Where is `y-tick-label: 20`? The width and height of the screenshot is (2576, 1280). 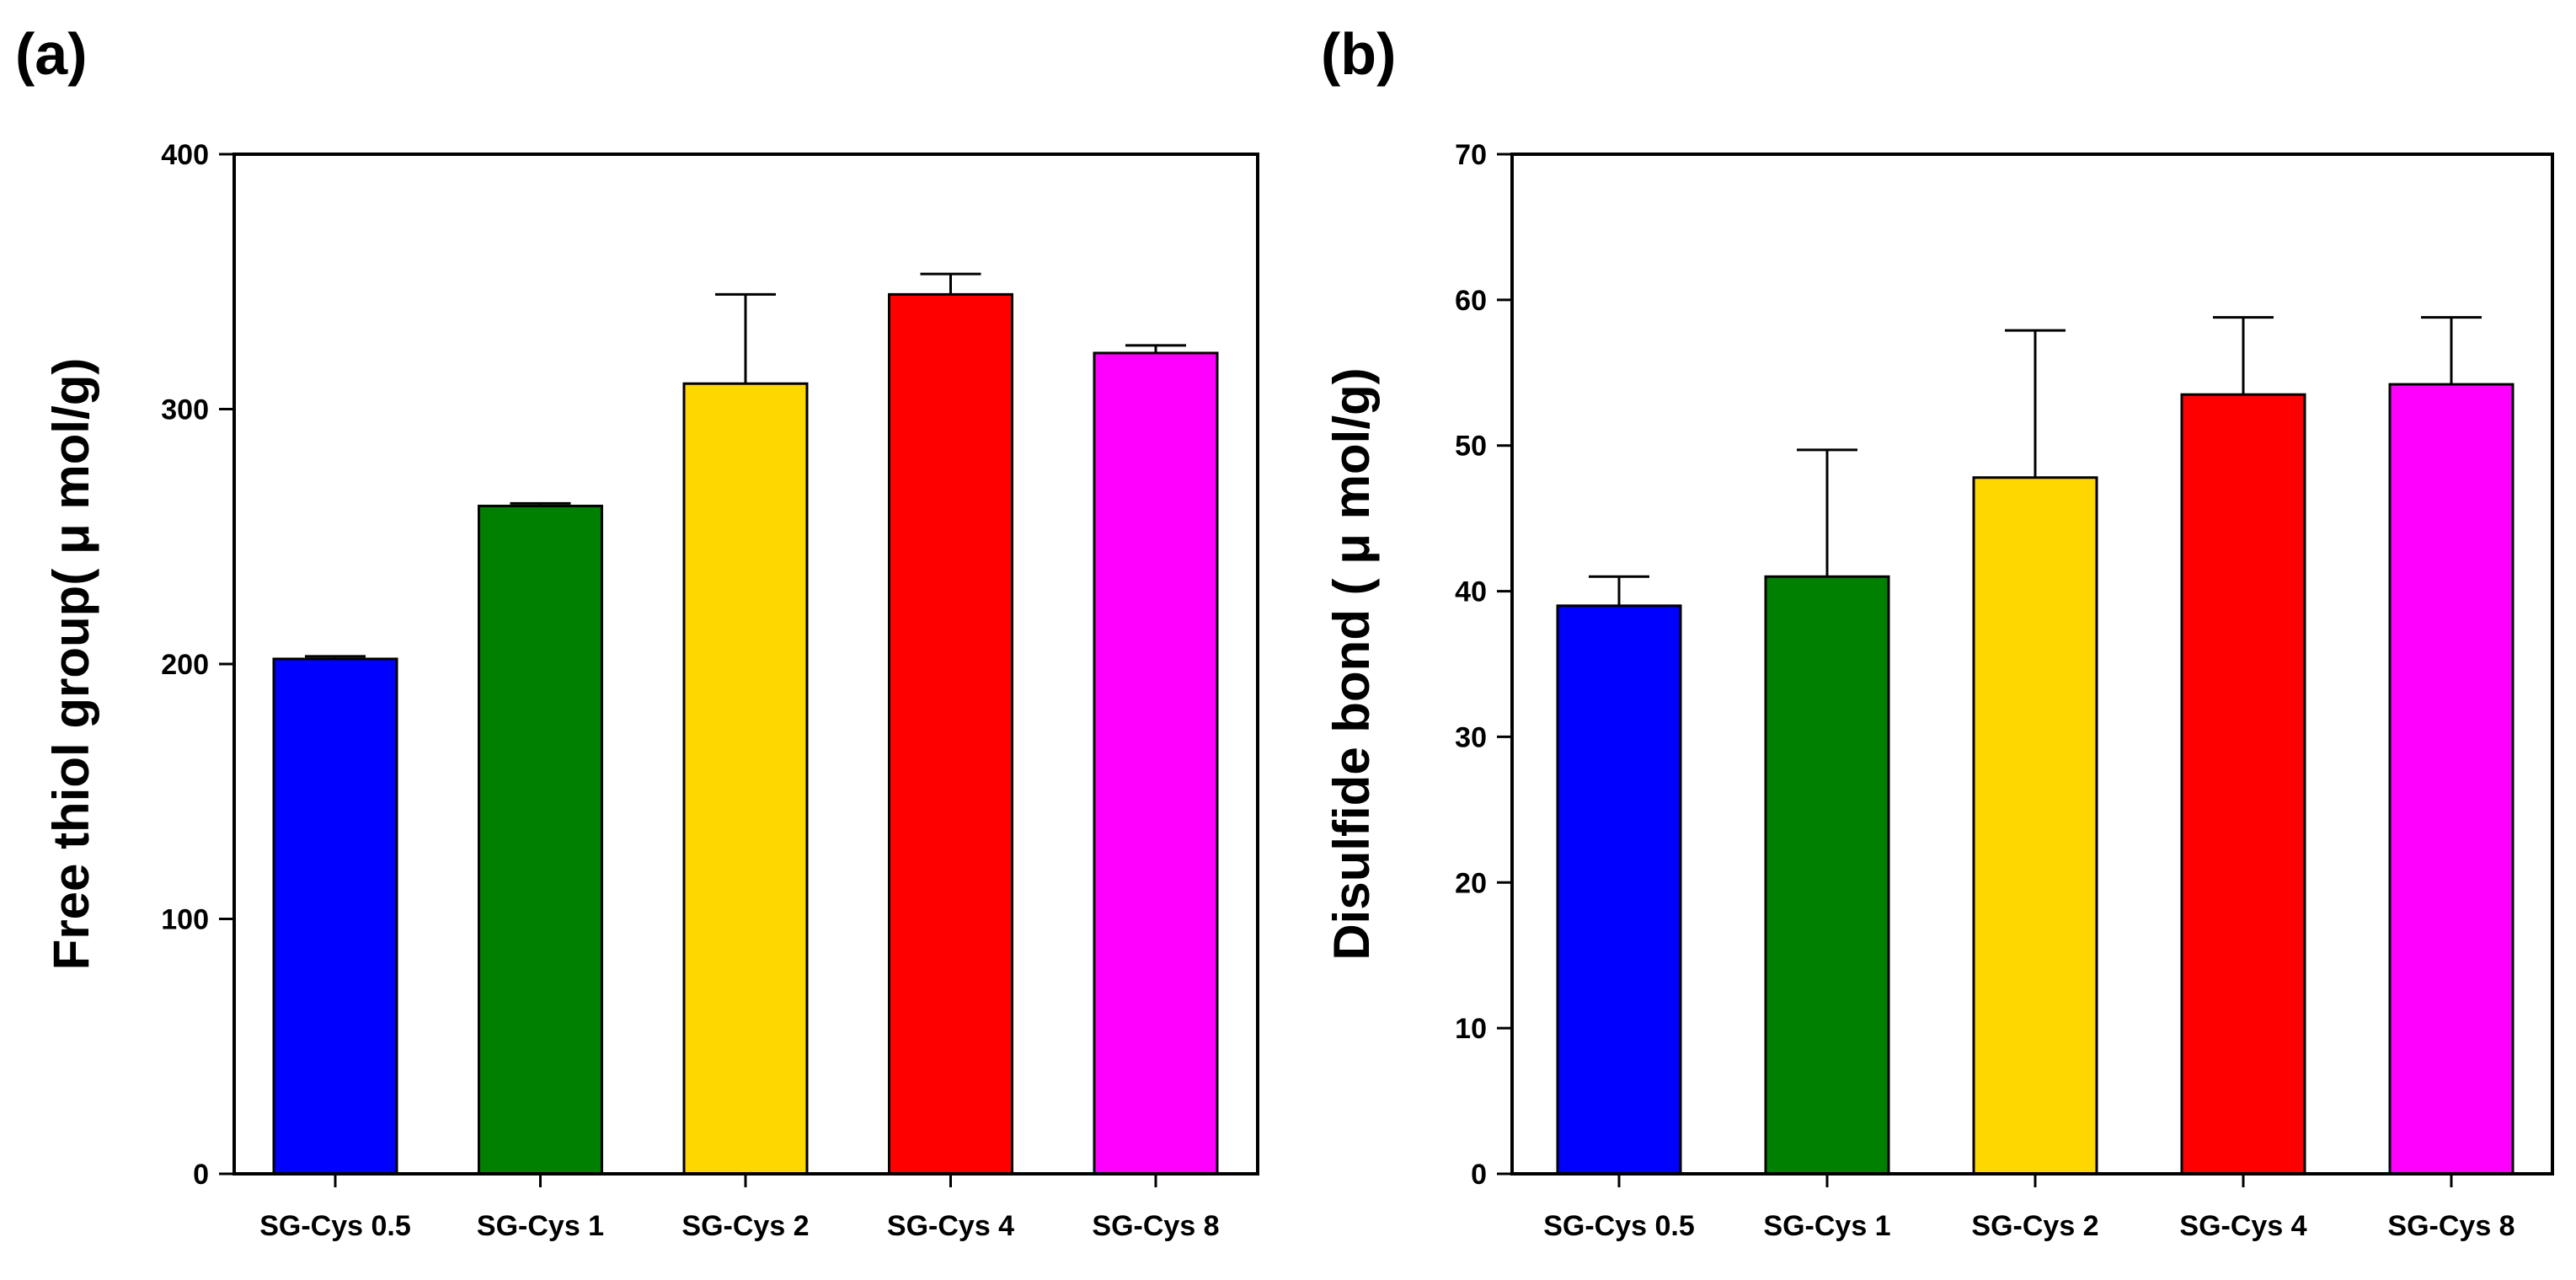 y-tick-label: 20 is located at coordinates (1471, 883).